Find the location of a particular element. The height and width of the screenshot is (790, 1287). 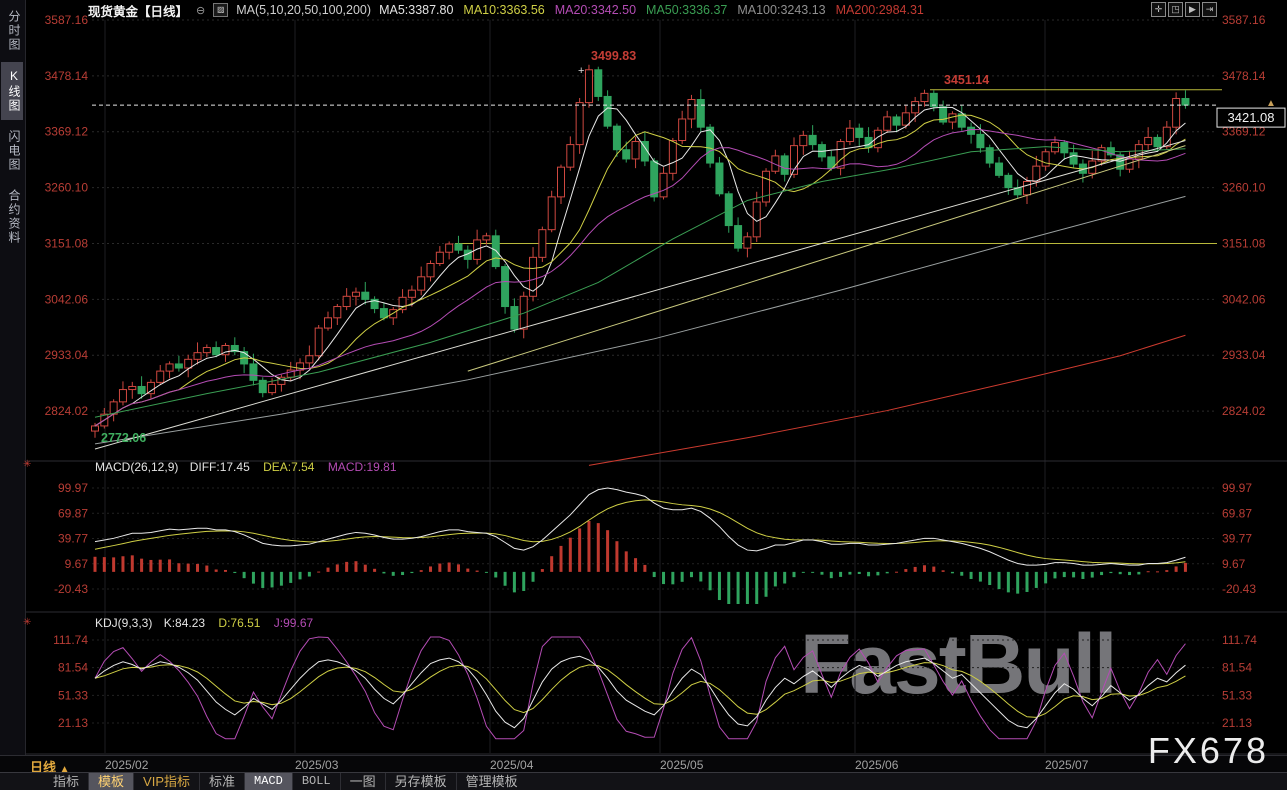

macd-axis-label-left: 39.77 is located at coordinates (73, 539).